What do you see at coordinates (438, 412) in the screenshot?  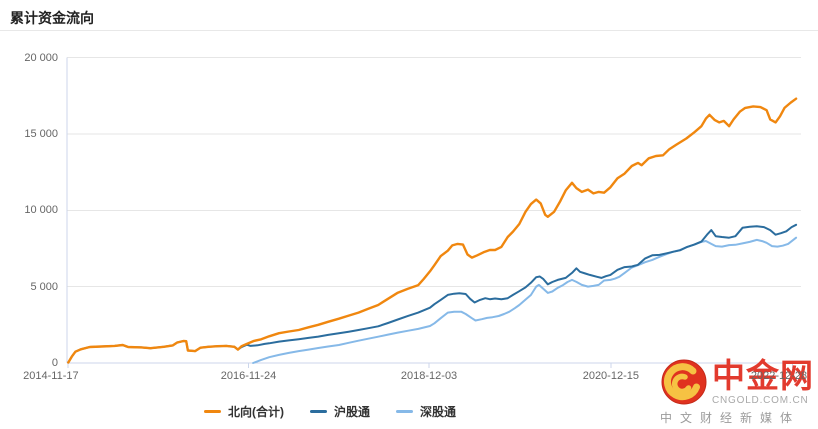 I see `legend-label: 深股通` at bounding box center [438, 412].